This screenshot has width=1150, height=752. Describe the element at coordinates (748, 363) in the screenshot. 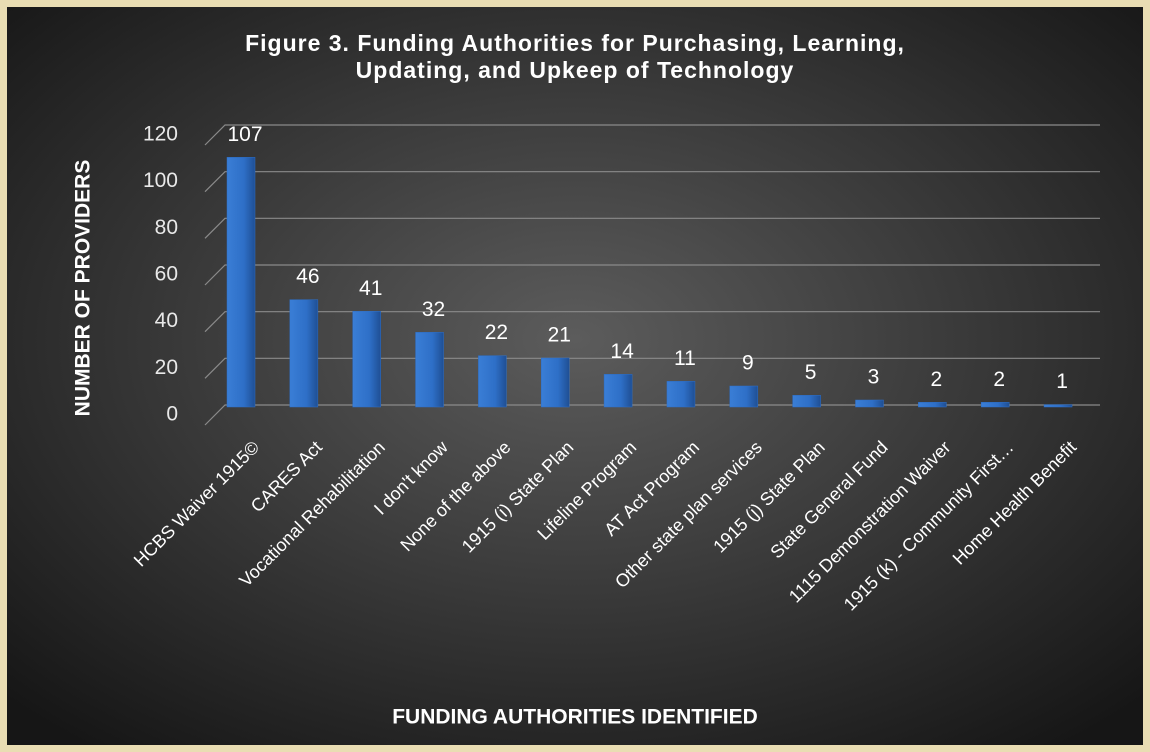

I see `value-label: 9` at that location.